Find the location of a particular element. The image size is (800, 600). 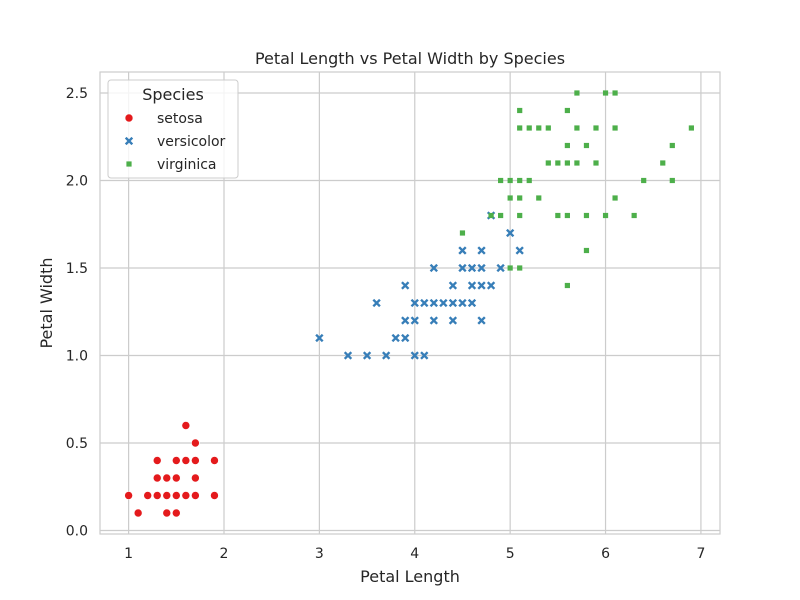

x-tick-label: 3 is located at coordinates (319, 554).